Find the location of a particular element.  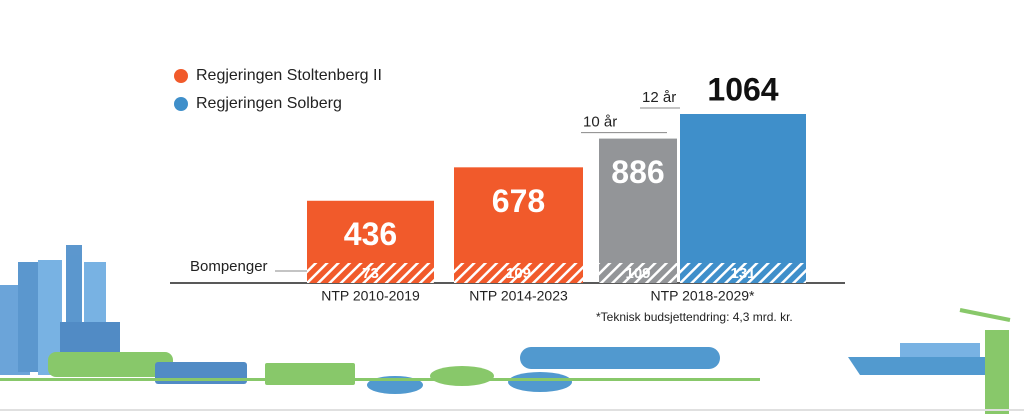

value-label: 886 is located at coordinates (637, 172).